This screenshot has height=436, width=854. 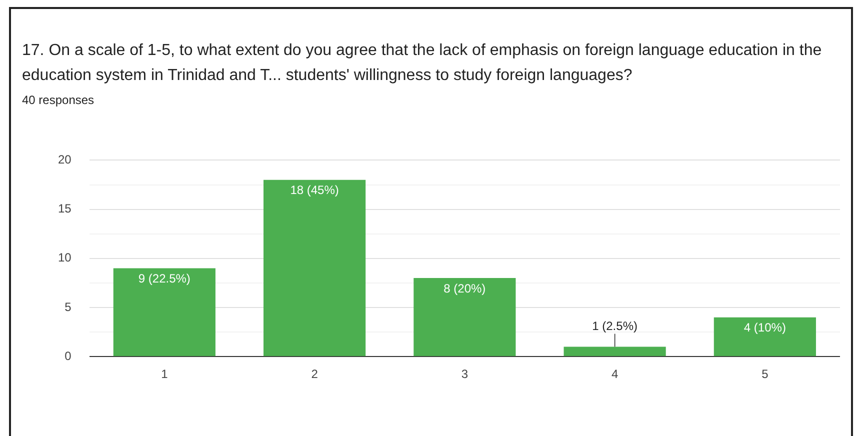 What do you see at coordinates (465, 288) in the screenshot?
I see `data-label: 8 (20%)` at bounding box center [465, 288].